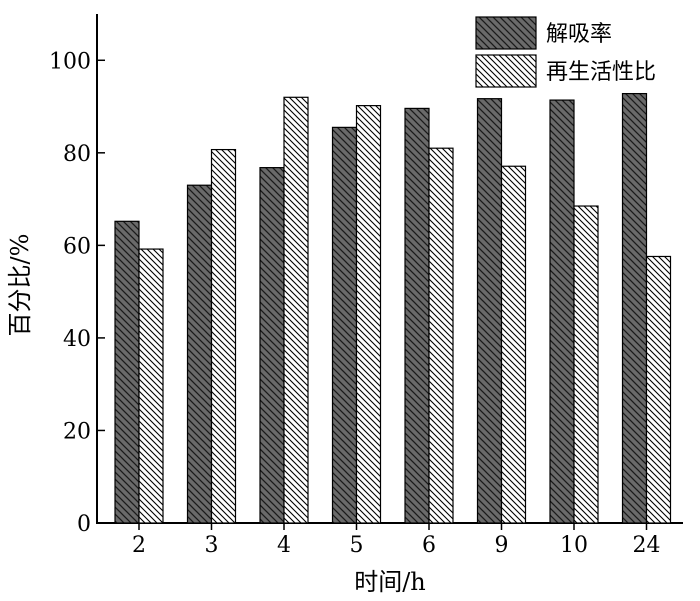  I want to click on x-tick-label: 4, so click(284, 545).